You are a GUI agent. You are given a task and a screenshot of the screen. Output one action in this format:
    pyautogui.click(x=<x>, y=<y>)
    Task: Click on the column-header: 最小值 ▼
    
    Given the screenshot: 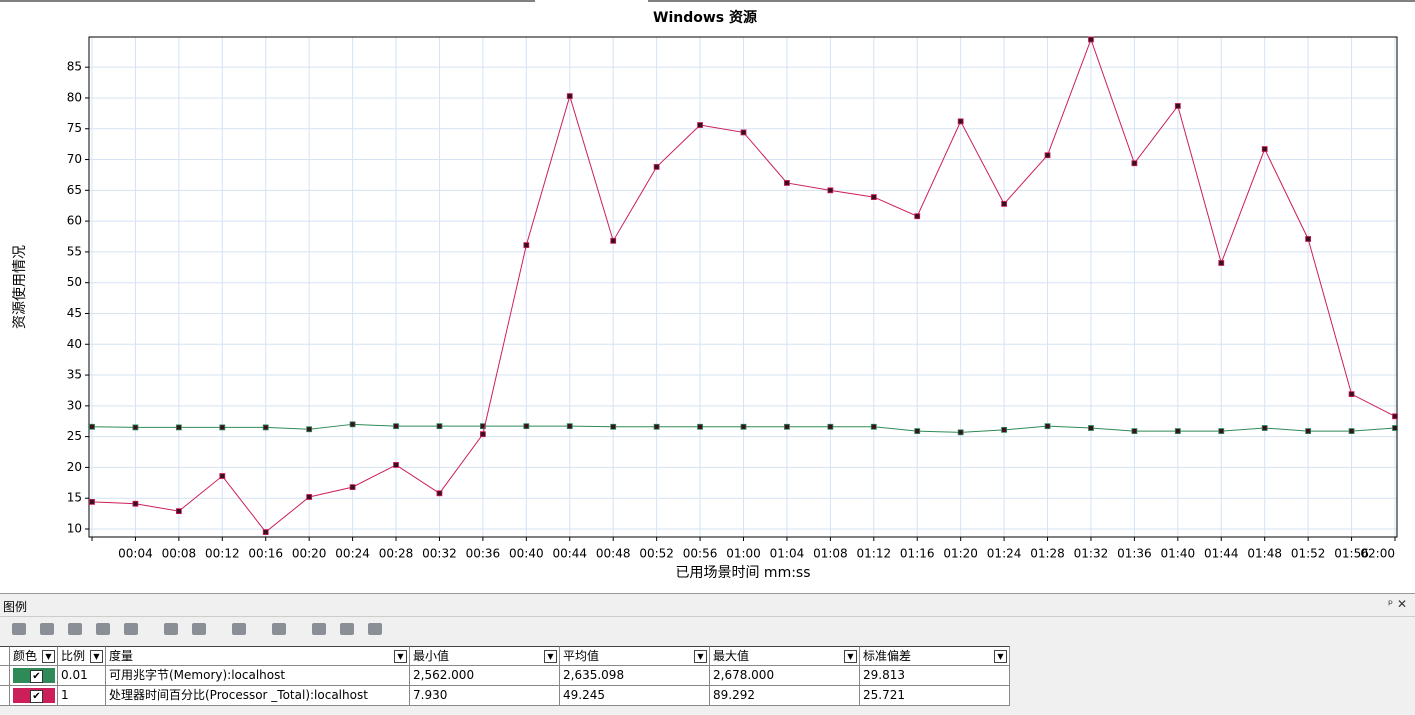 What is the action you would take?
    pyautogui.click(x=485, y=656)
    